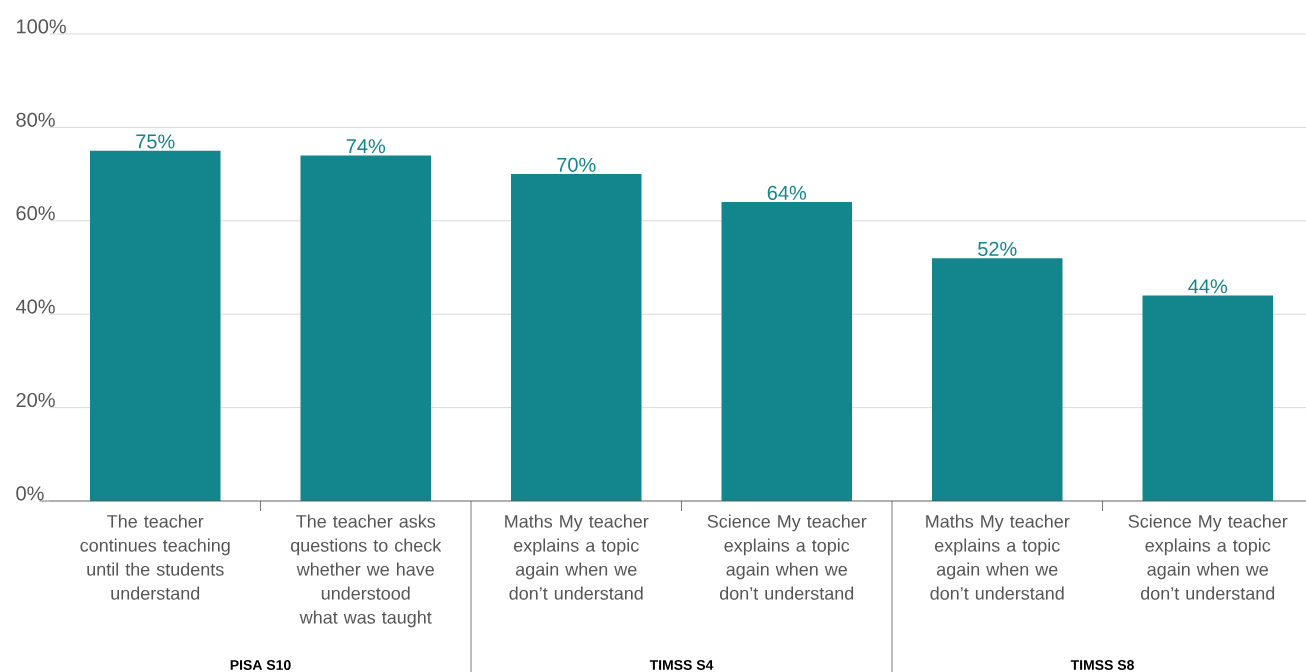  Describe the element at coordinates (41, 26) in the screenshot. I see `y-tick-label: 100%` at that location.